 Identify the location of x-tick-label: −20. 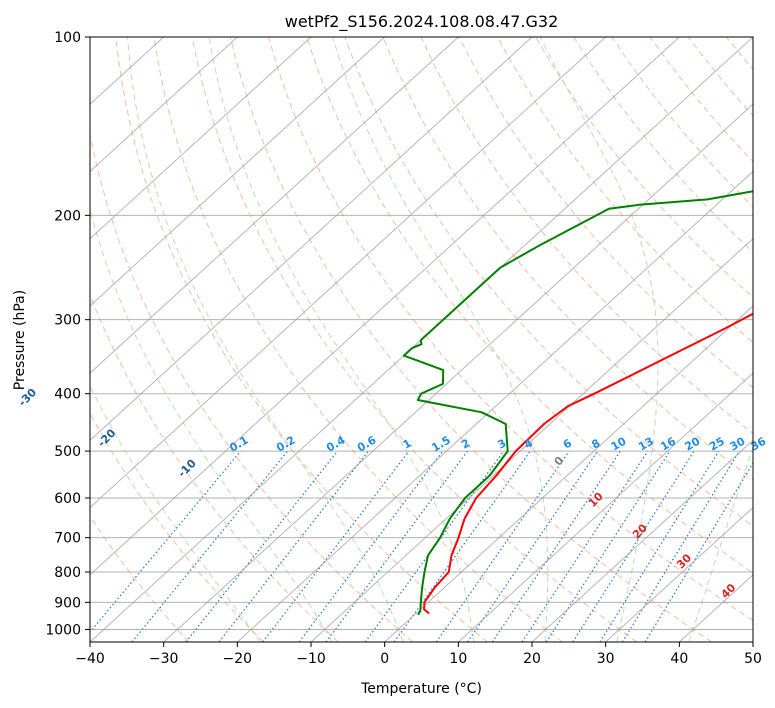
(238, 659).